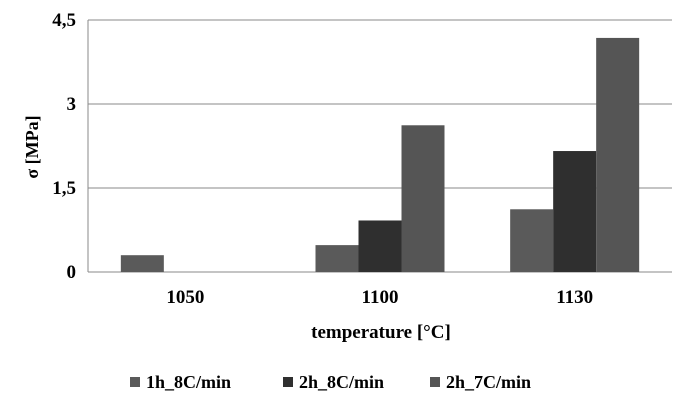 Image resolution: width=676 pixels, height=406 pixels. I want to click on x-axis-title: temperature [°C], so click(381, 332).